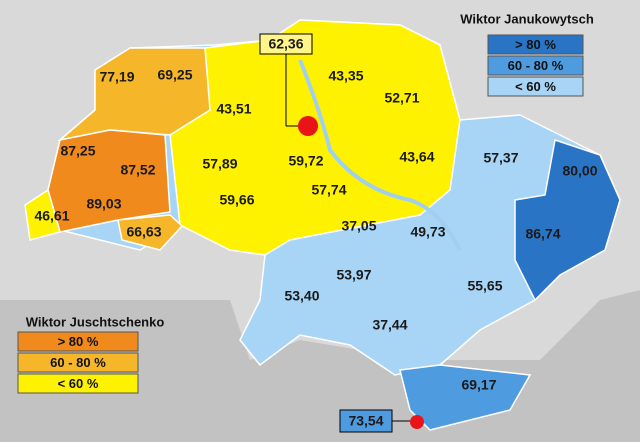  Describe the element at coordinates (305, 161) in the screenshot. I see `region-label: 59,72` at that location.